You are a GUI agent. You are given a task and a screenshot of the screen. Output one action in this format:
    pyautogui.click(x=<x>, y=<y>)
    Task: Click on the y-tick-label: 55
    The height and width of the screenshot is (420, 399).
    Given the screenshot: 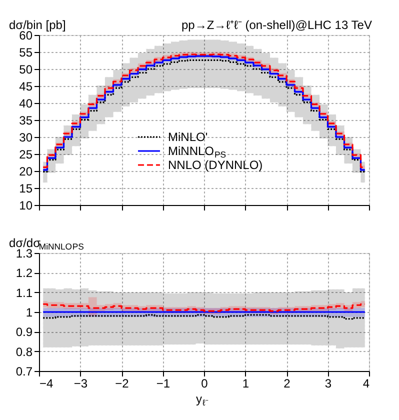 What is the action you would take?
    pyautogui.click(x=26, y=53)
    